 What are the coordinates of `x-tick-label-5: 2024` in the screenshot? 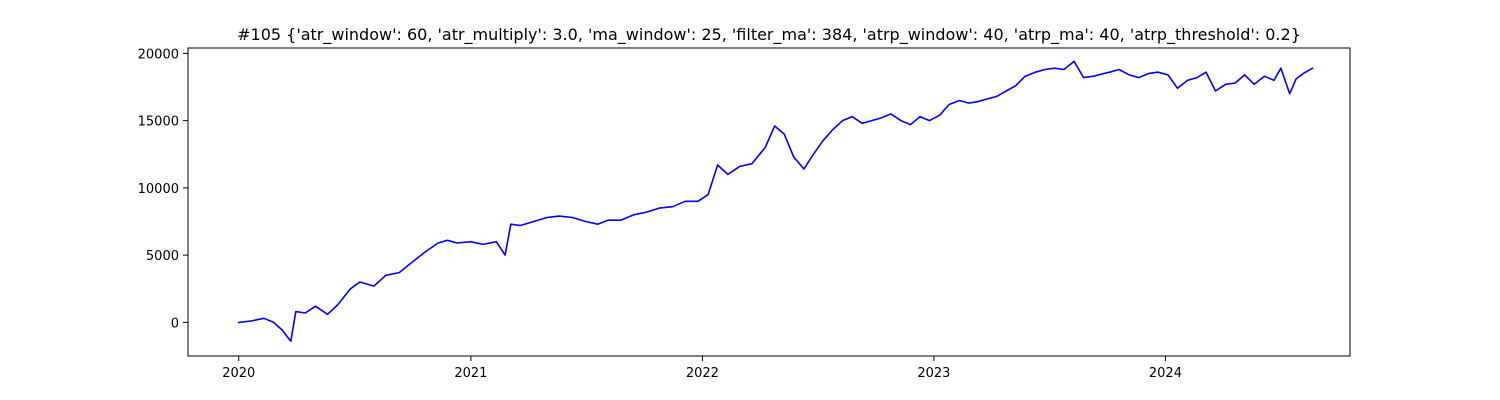 It's located at (1165, 373).